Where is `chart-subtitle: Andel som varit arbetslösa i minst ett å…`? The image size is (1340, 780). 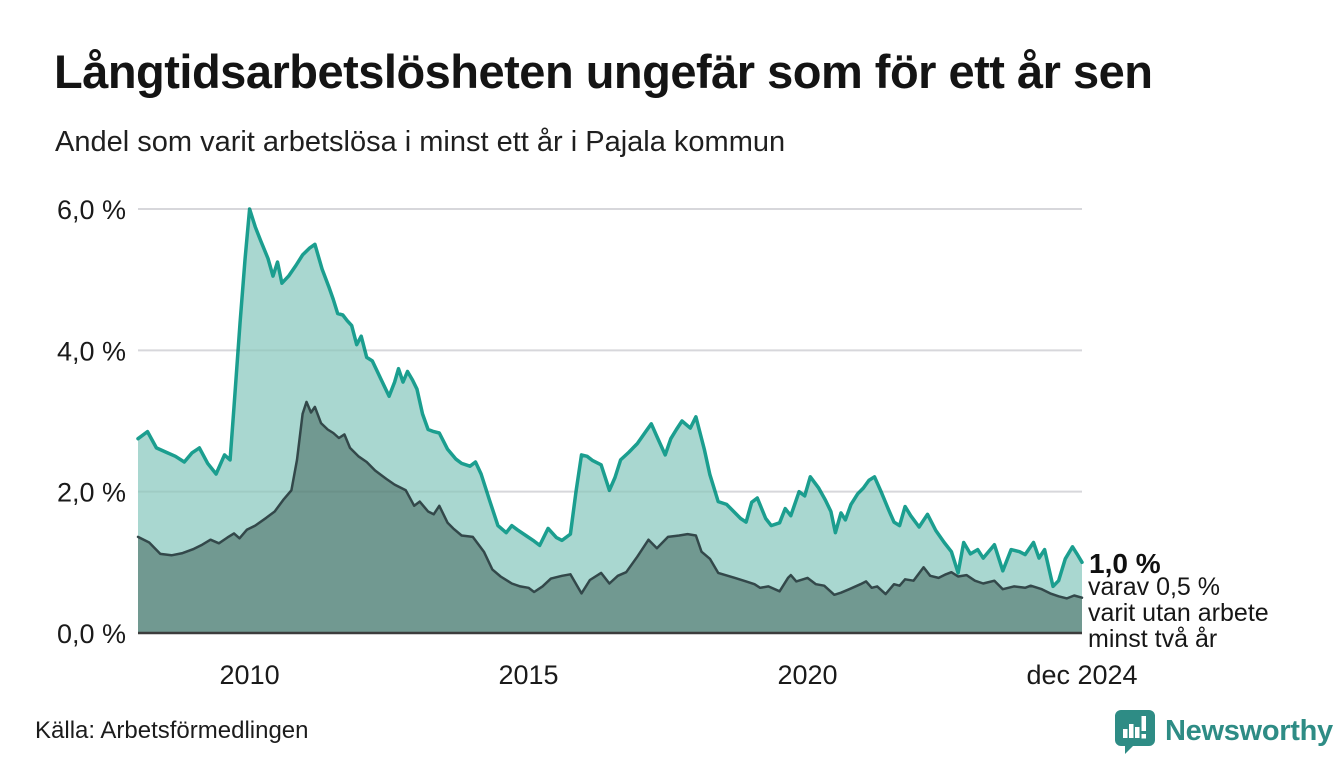 chart-subtitle: Andel som varit arbetslösa i minst ett å… is located at coordinates (420, 142).